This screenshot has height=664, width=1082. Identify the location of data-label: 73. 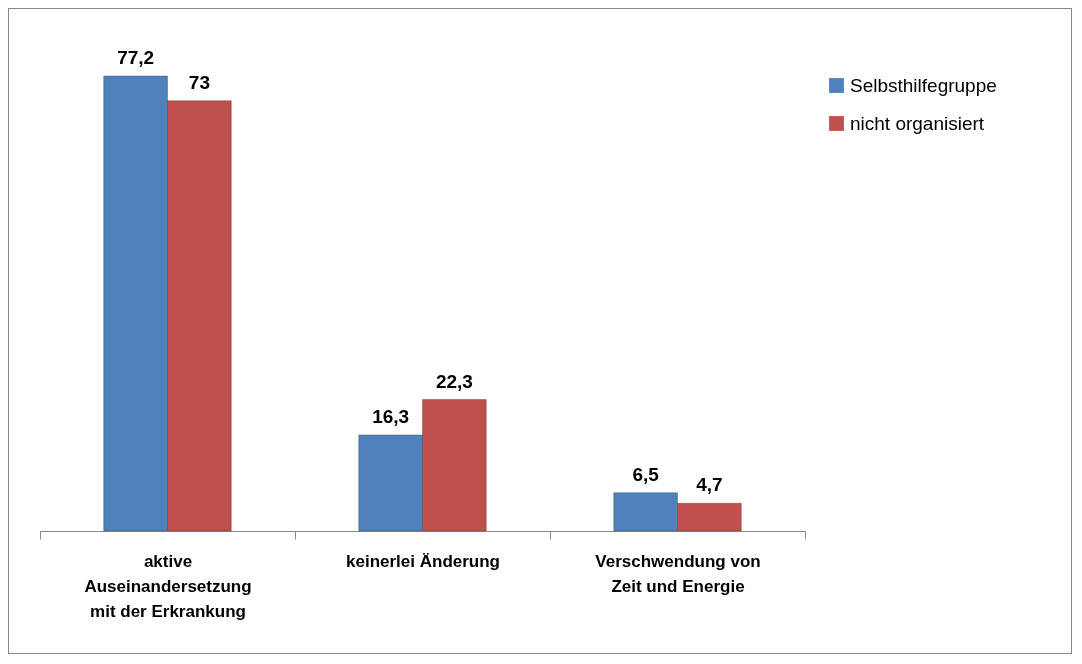
(199, 82).